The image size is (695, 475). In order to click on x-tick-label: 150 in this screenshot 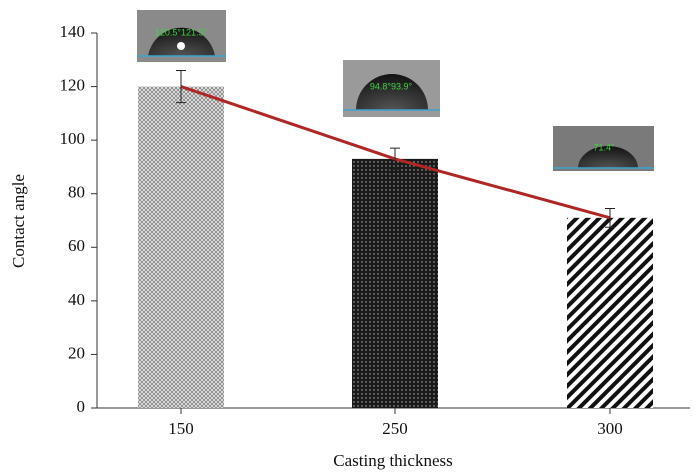, I will do `click(181, 428)`.